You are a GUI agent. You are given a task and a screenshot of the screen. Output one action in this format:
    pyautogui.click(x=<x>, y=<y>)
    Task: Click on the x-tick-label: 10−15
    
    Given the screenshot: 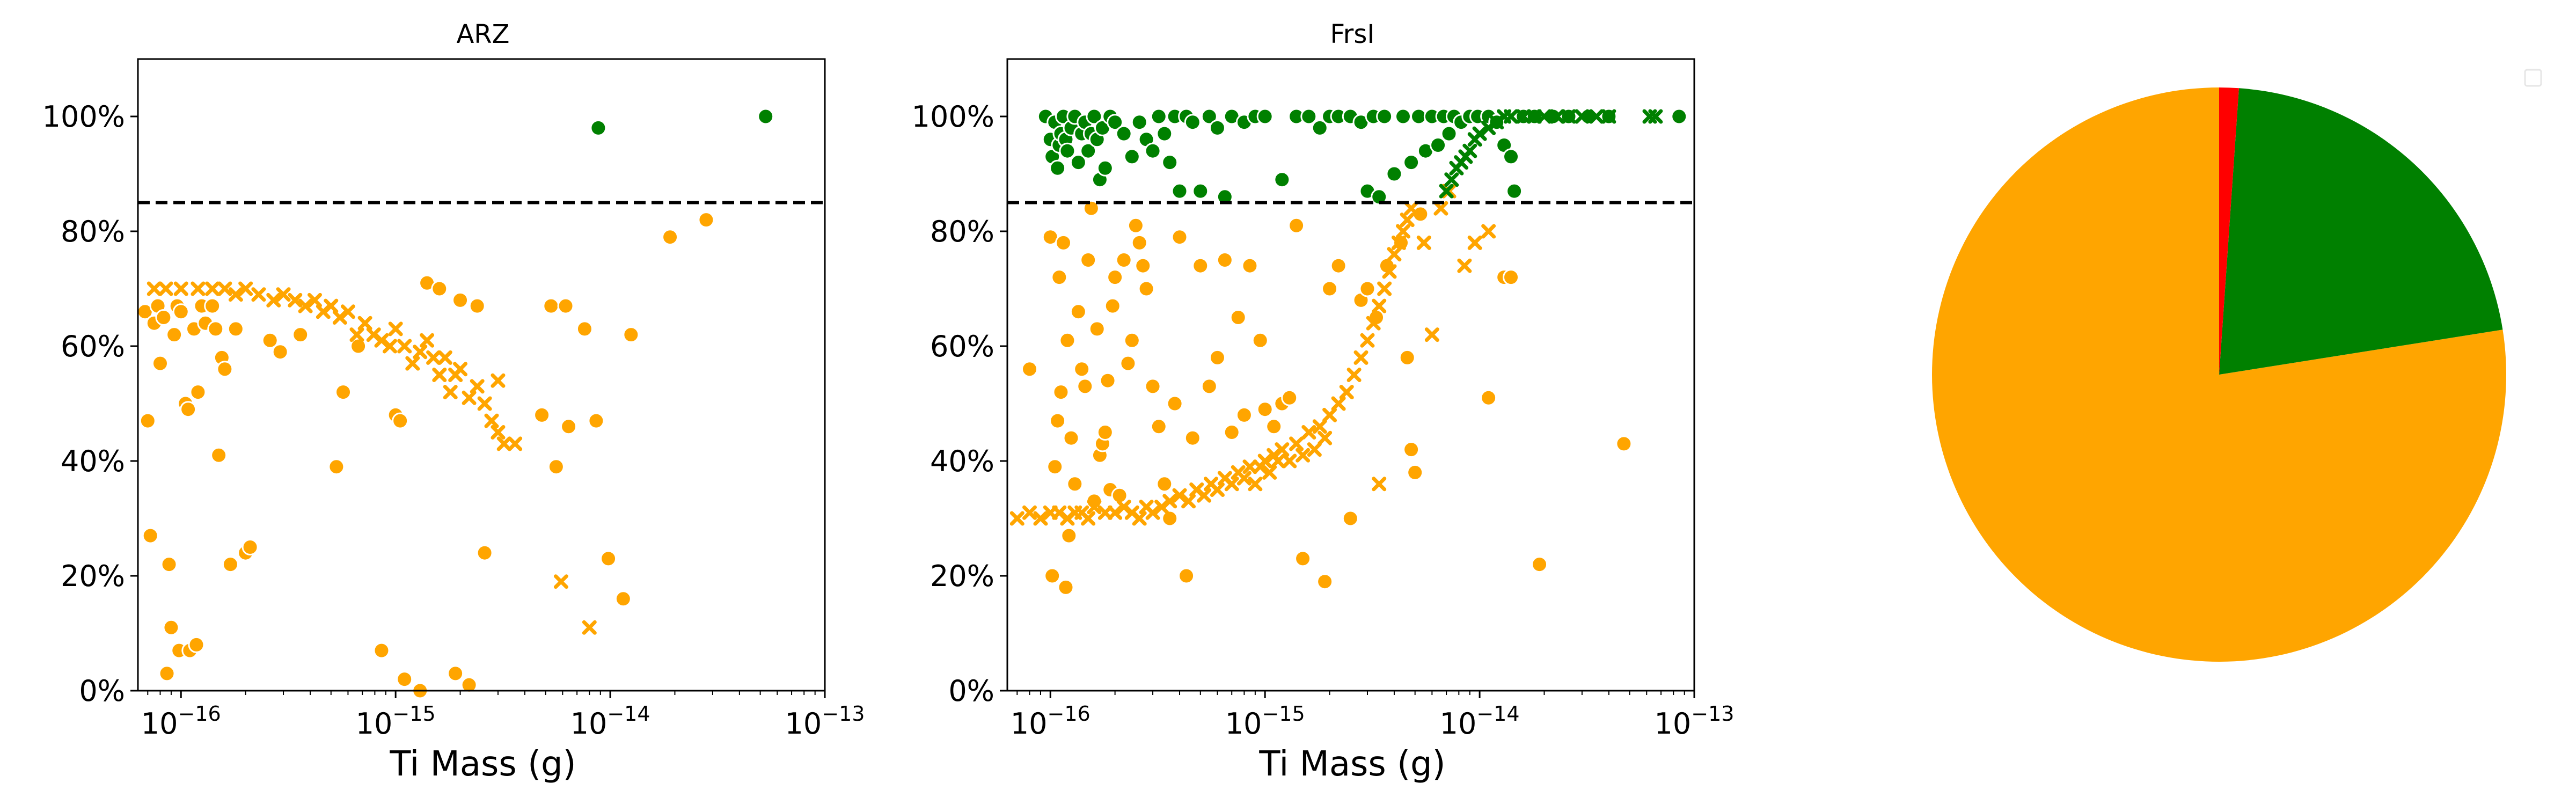 What is the action you would take?
    pyautogui.click(x=1265, y=721)
    